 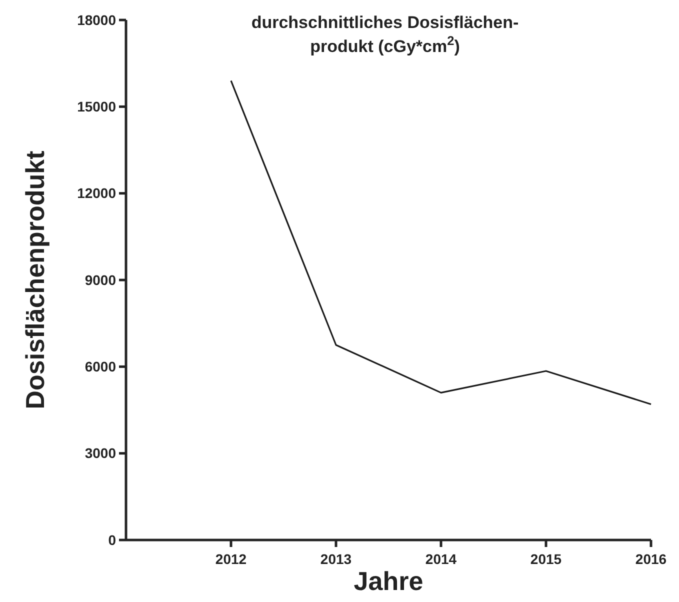 What do you see at coordinates (546, 559) in the screenshot?
I see `x-tick-label: 2015` at bounding box center [546, 559].